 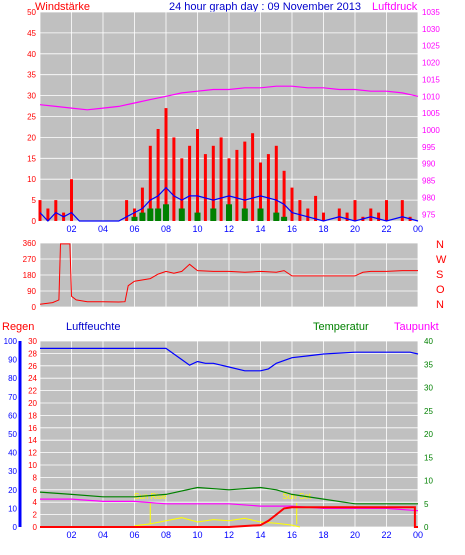 I want to click on y-tick-label-direction: 270, so click(x=30, y=259).